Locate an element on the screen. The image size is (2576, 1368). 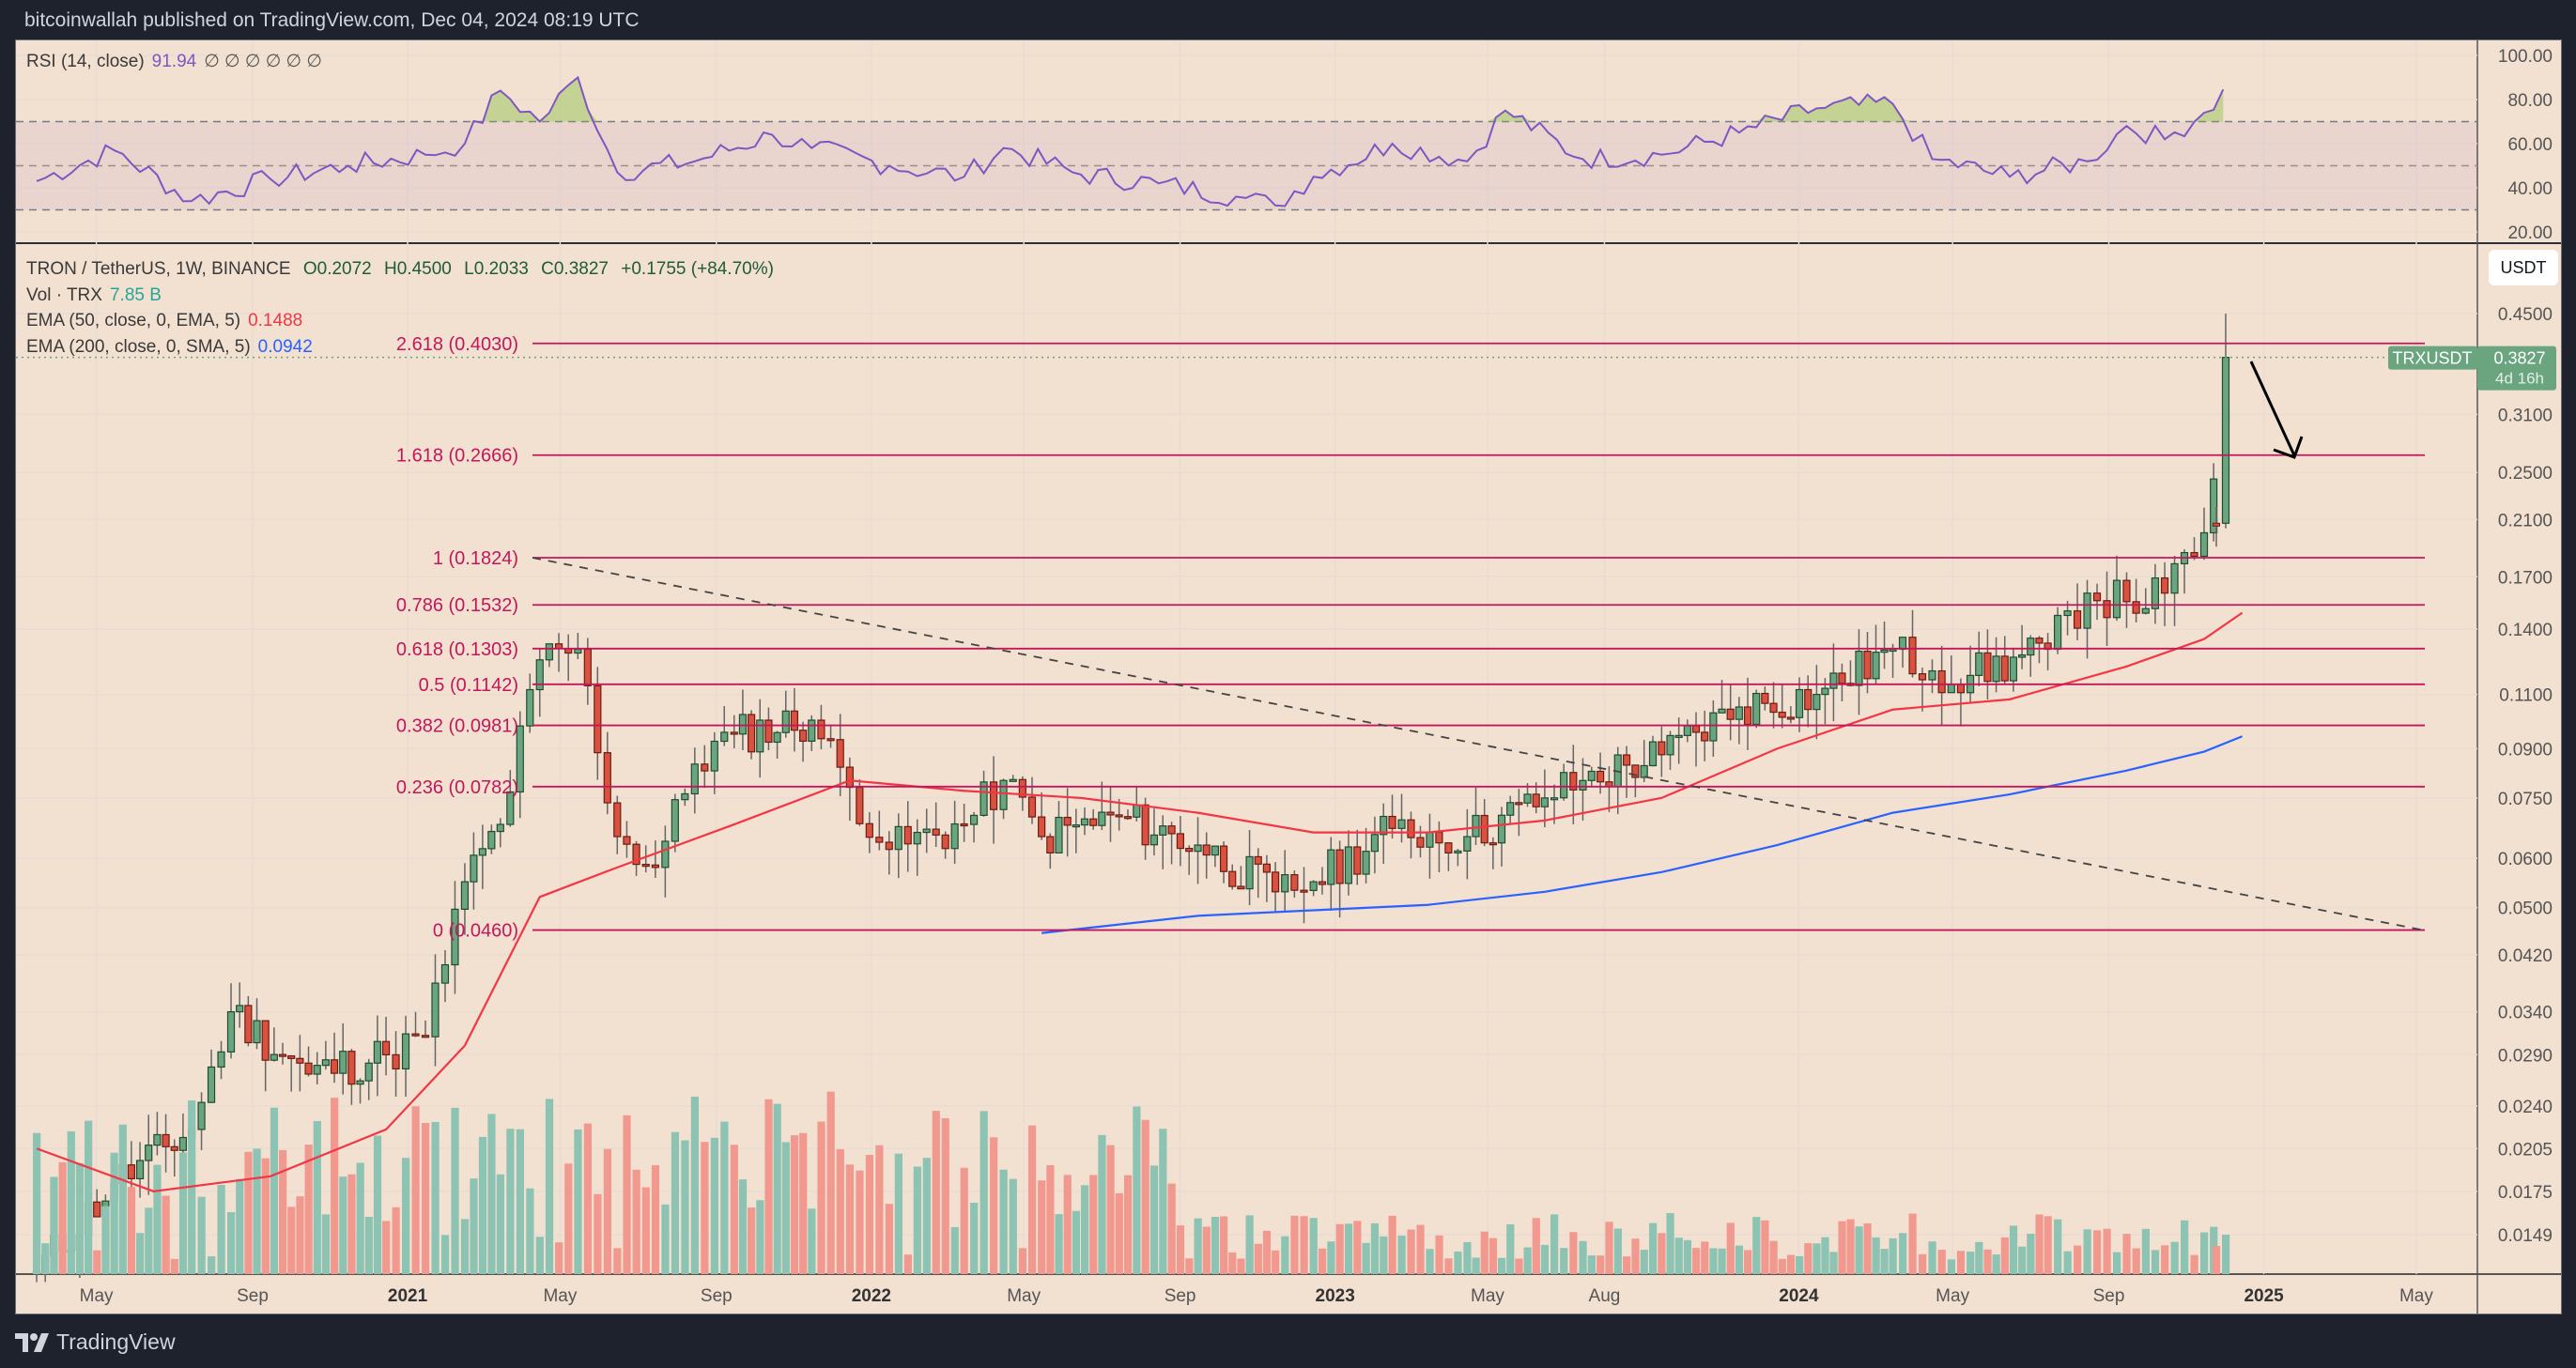
brand-text: TradingView is located at coordinates (116, 1342).